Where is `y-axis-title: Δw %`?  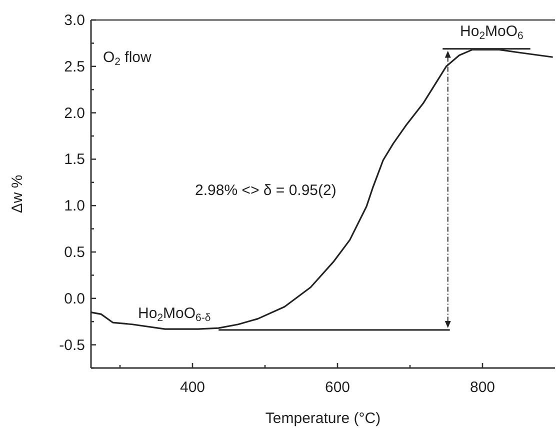
y-axis-title: Δw % is located at coordinates (17, 194).